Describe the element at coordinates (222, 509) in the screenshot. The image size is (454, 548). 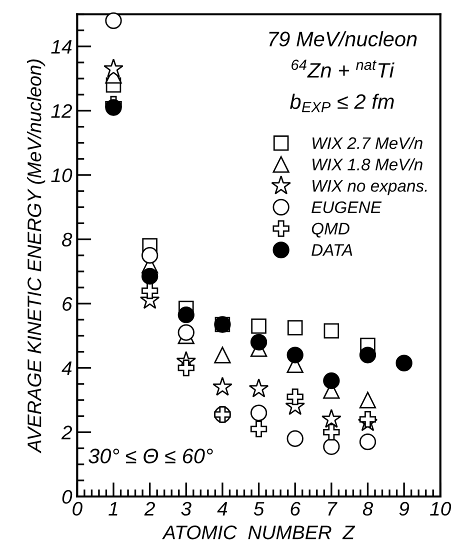
I see `x-tick-label: 4` at that location.